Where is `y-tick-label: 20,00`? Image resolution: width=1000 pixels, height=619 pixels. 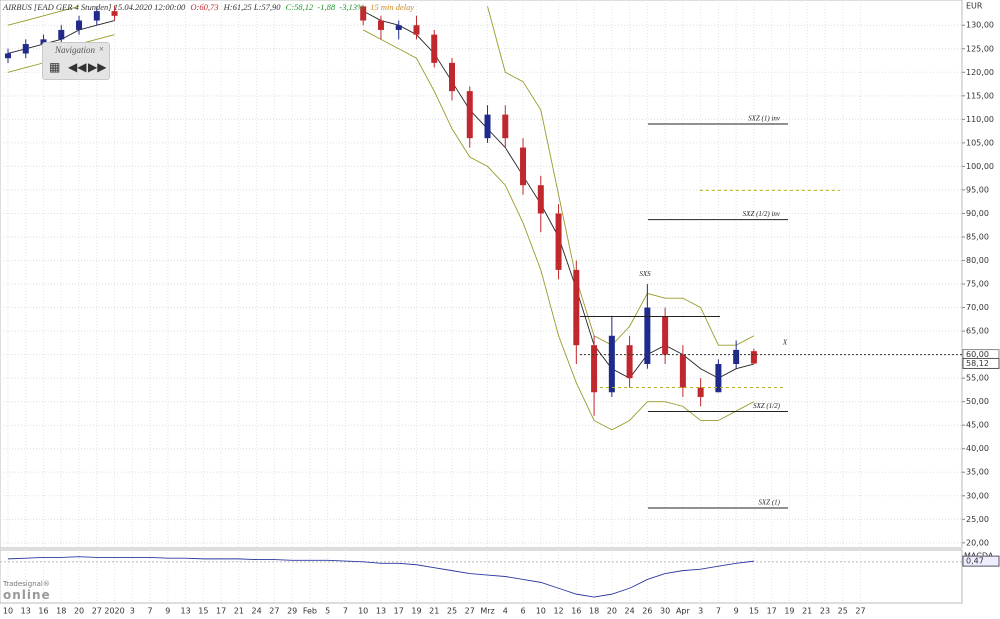 y-tick-label: 20,00 is located at coordinates (977, 542).